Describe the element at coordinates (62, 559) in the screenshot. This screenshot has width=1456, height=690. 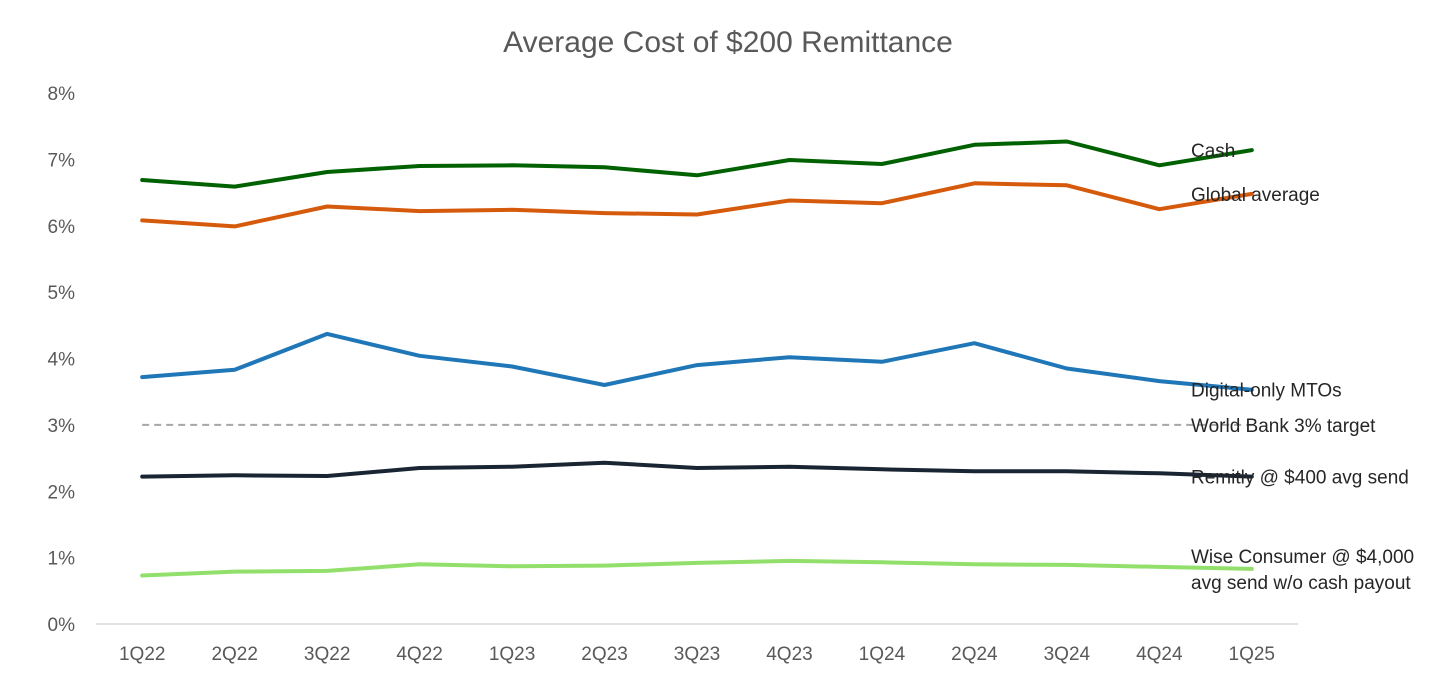
I see `y-tick-label: 1%` at that location.